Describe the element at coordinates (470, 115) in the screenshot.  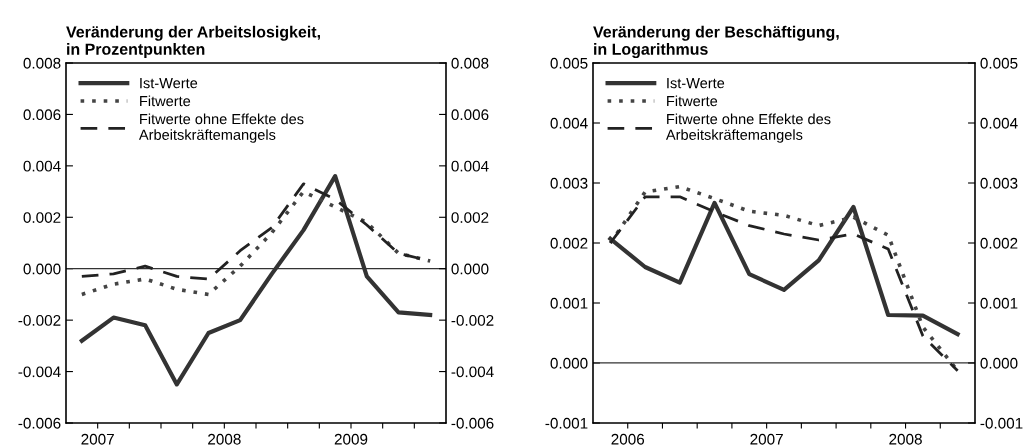
I see `y2-tick-label: 0.006` at that location.